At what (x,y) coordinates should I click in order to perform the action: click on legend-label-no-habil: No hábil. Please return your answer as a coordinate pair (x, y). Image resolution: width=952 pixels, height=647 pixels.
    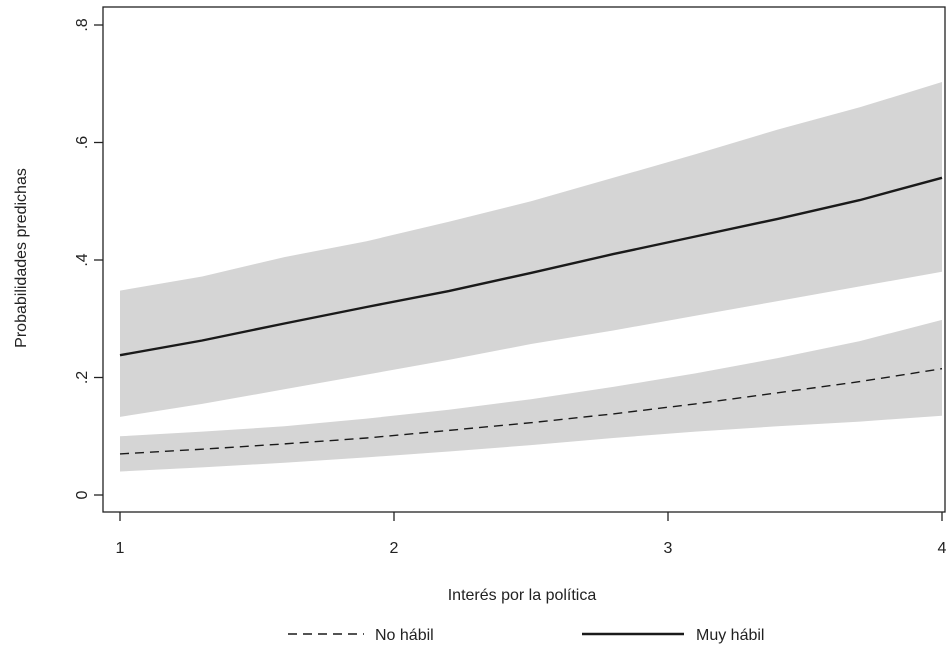
    Looking at the image, I should click on (404, 635).